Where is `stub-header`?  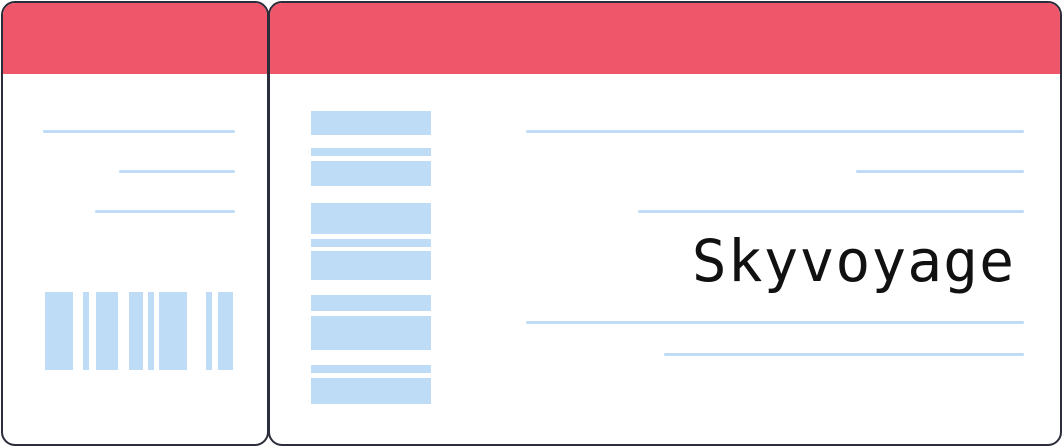
stub-header is located at coordinates (135, 38).